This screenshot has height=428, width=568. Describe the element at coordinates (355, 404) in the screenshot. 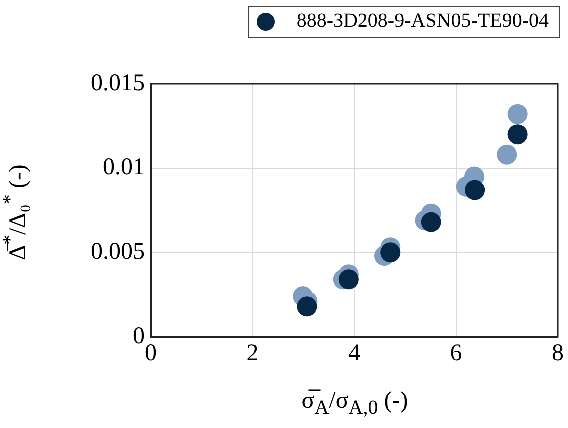

I see `x-axis-title: σ̅$_{A}$/σ$_{A,0}$ (-)` at that location.